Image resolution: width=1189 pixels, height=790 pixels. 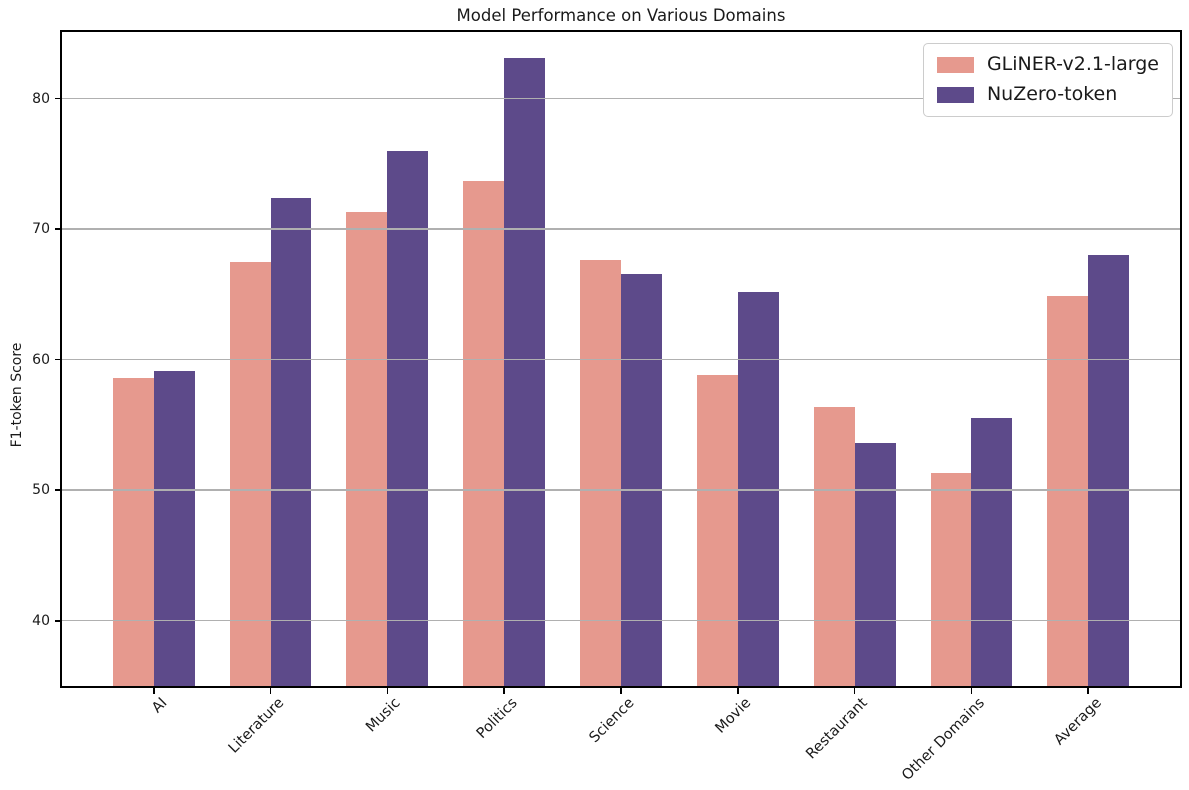 I want to click on x-tick-mark-restaurant, so click(x=854, y=690).